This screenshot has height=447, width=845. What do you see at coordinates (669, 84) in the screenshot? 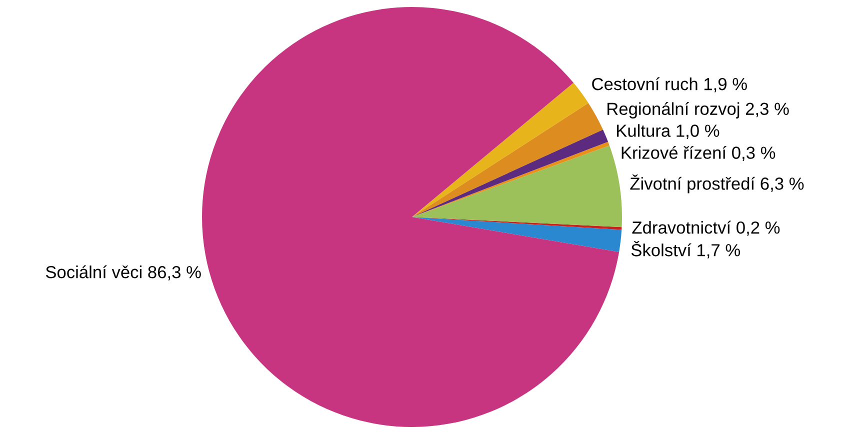
I see `slice-label: Cestovní ruch 1,9 %` at bounding box center [669, 84].